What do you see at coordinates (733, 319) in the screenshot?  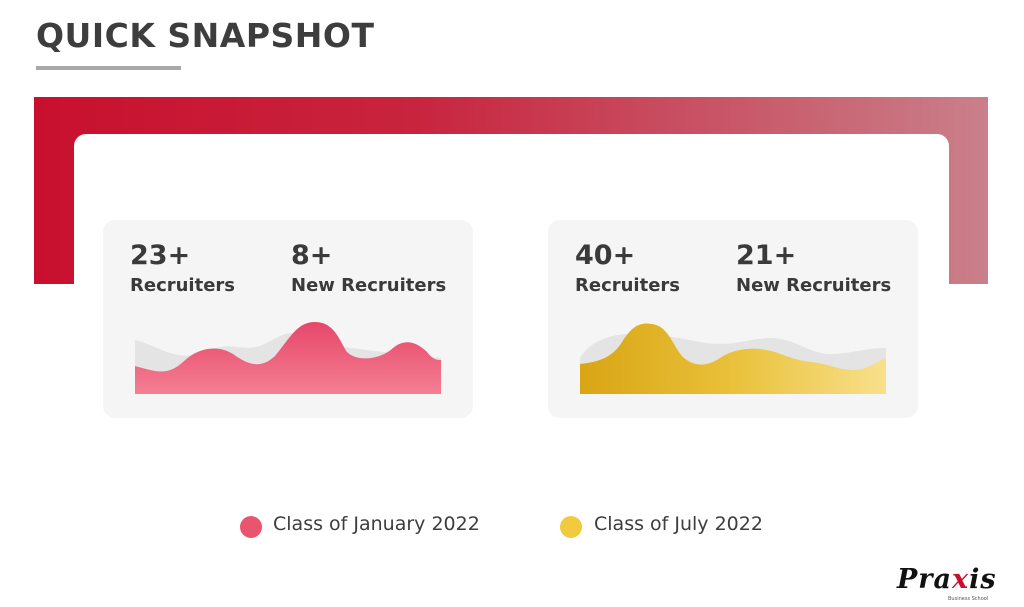 I see `stats-card-july: 40+ Recruiters 21+ New Recruiters` at bounding box center [733, 319].